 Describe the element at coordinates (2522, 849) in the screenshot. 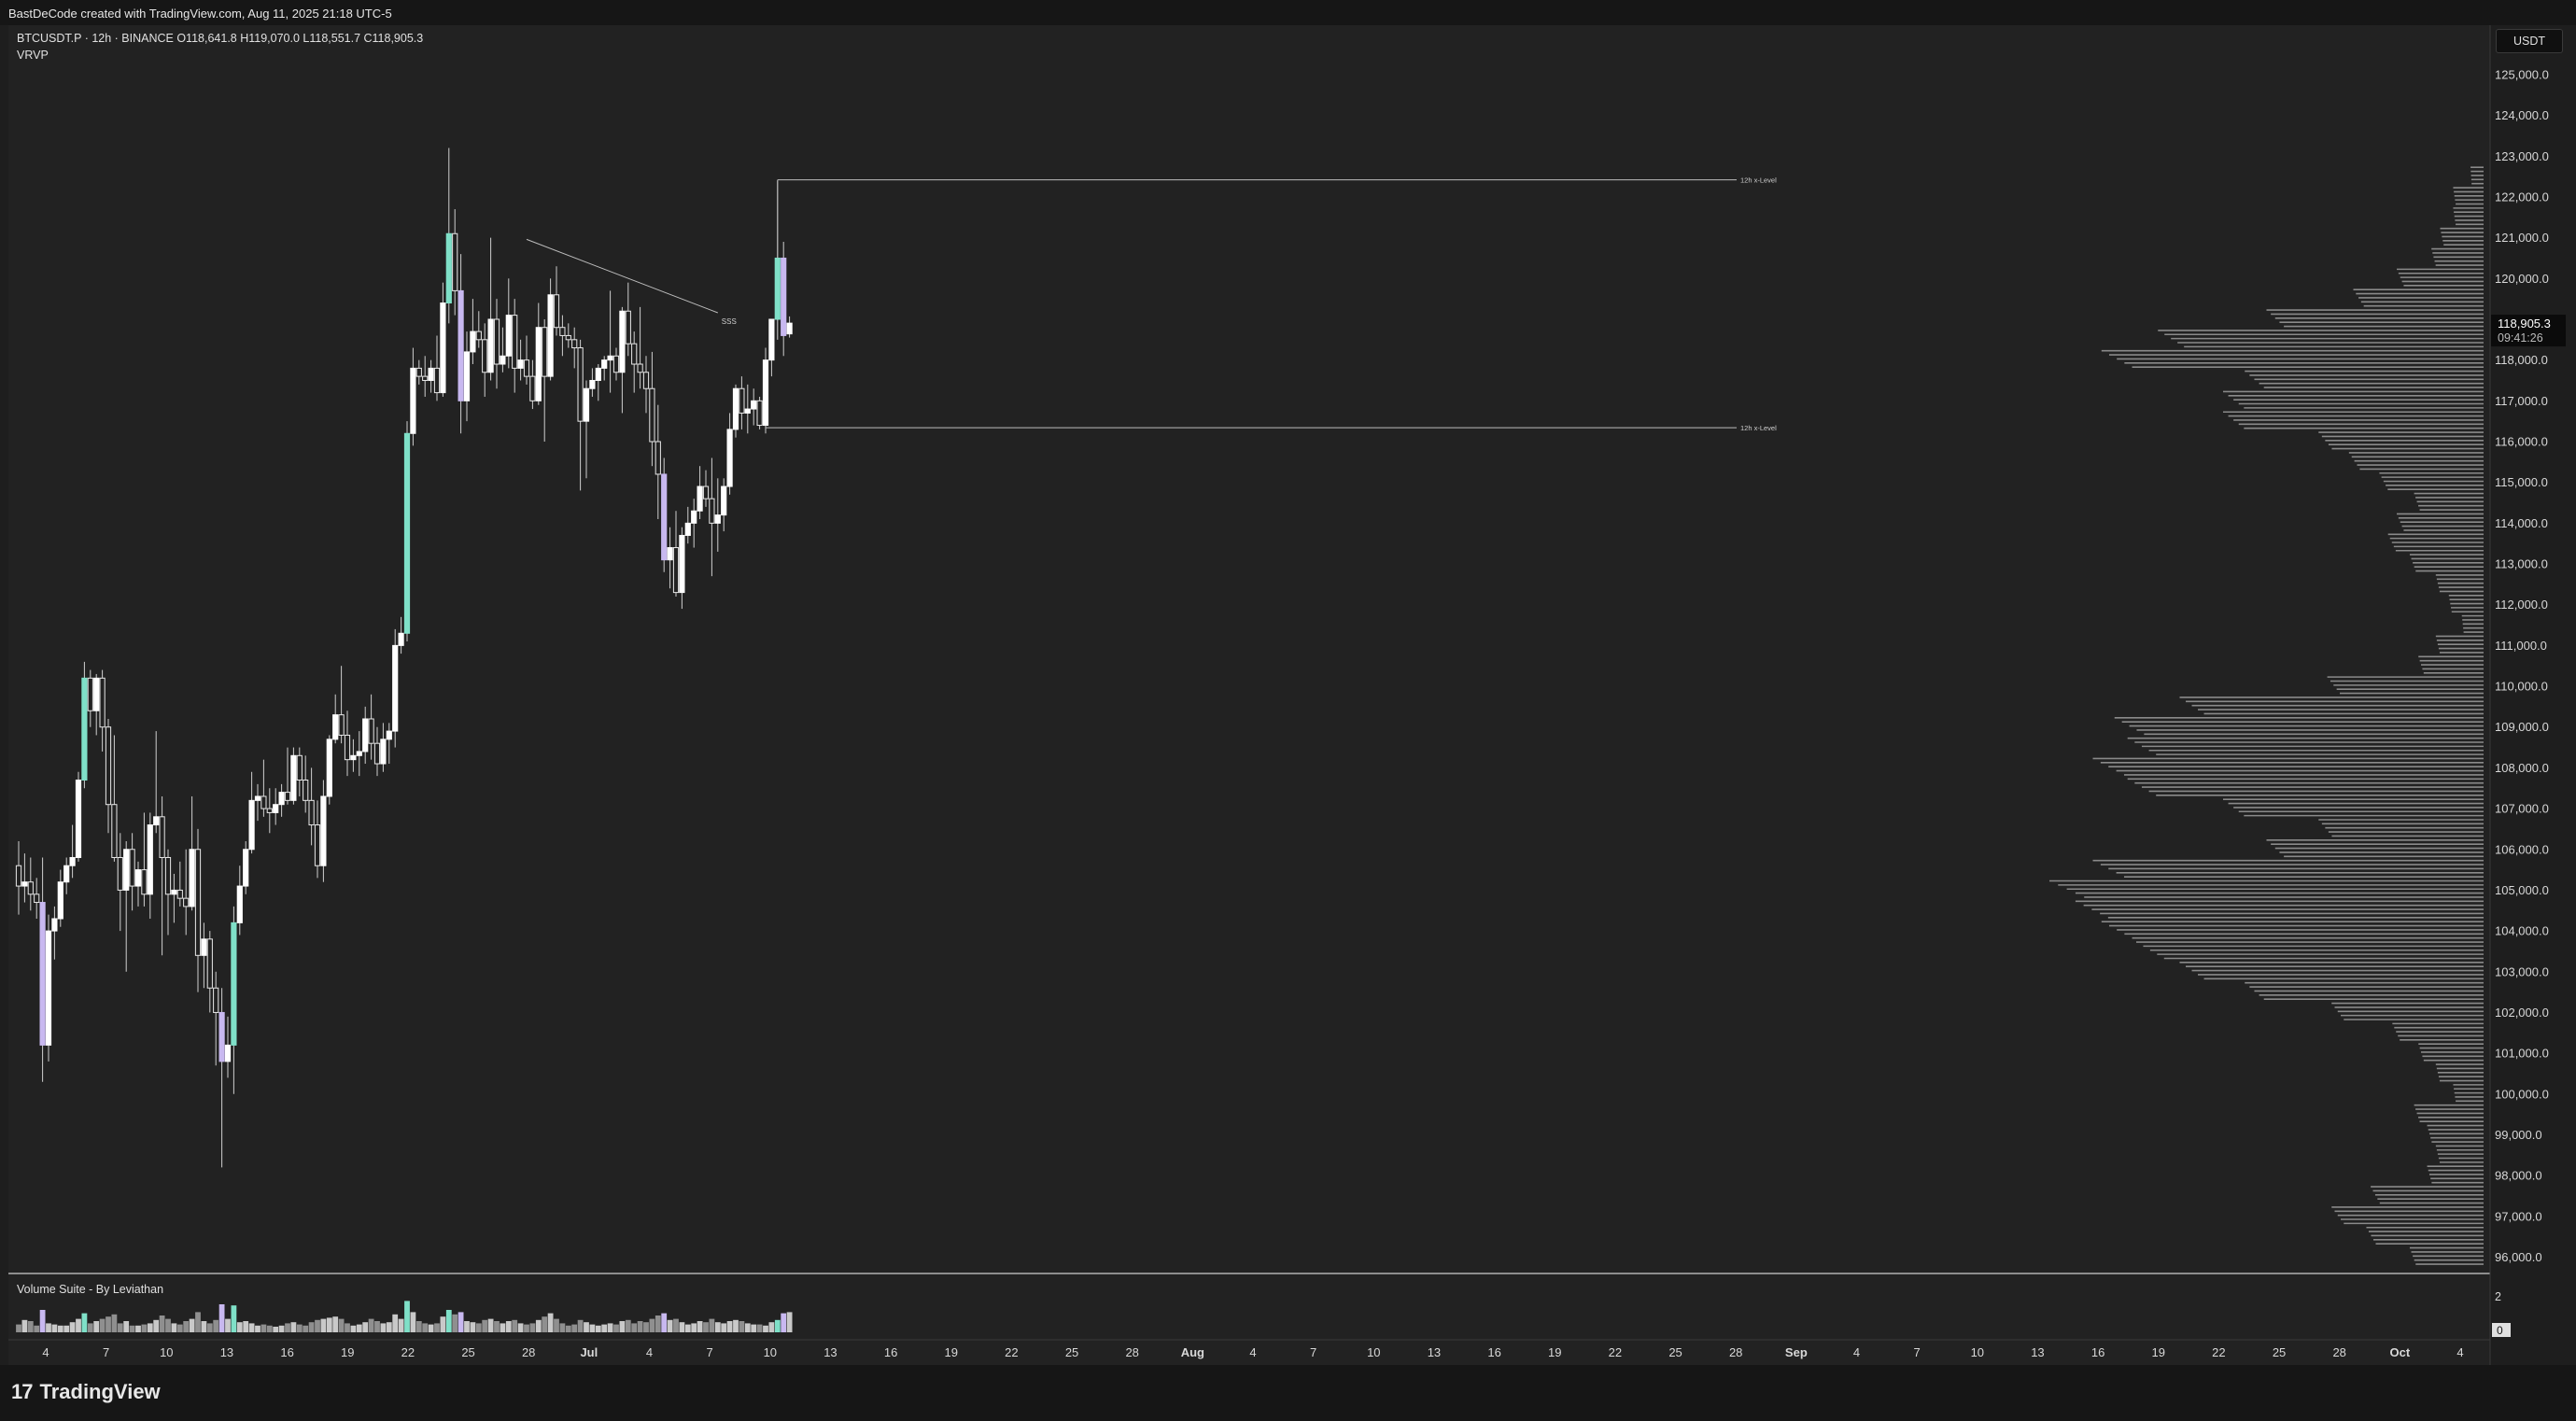

I see `price-tick-label: 106,000.0` at that location.